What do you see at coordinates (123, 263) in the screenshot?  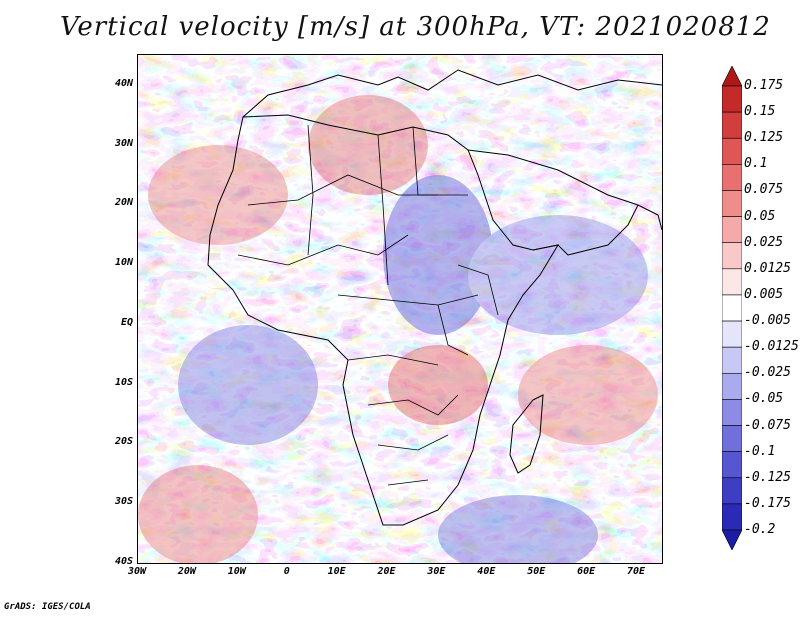 I see `lat-tick-label: 10N` at bounding box center [123, 263].